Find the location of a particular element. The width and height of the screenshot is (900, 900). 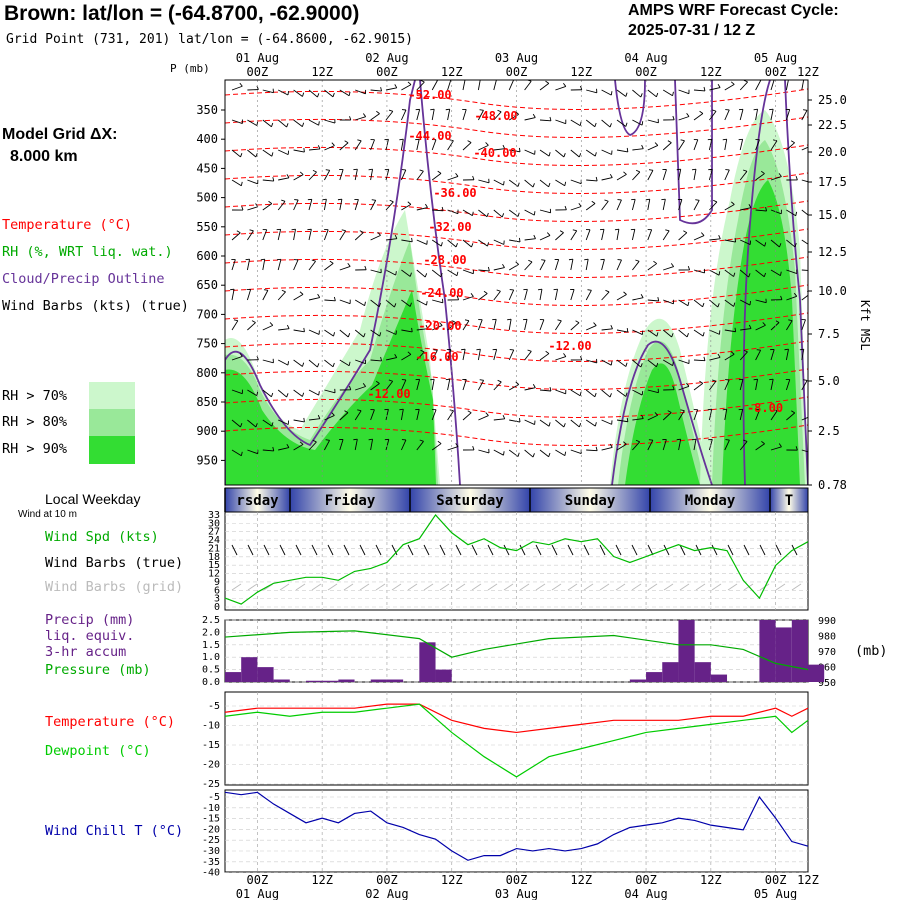

legend-wind-true: Wind Barbs (true) is located at coordinates (114, 563).